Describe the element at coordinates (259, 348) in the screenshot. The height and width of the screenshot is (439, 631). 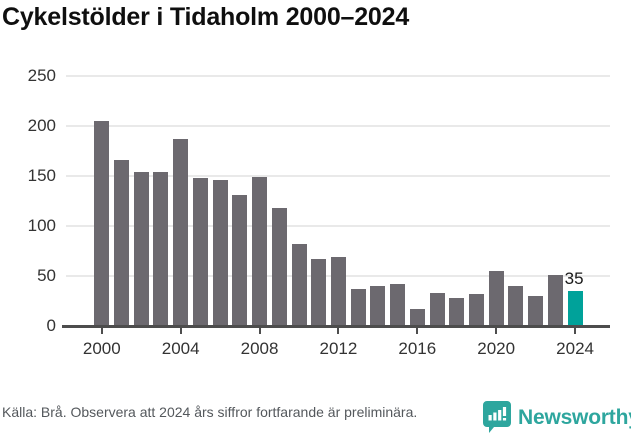
I see `x-tick-label-2008: 2008` at that location.